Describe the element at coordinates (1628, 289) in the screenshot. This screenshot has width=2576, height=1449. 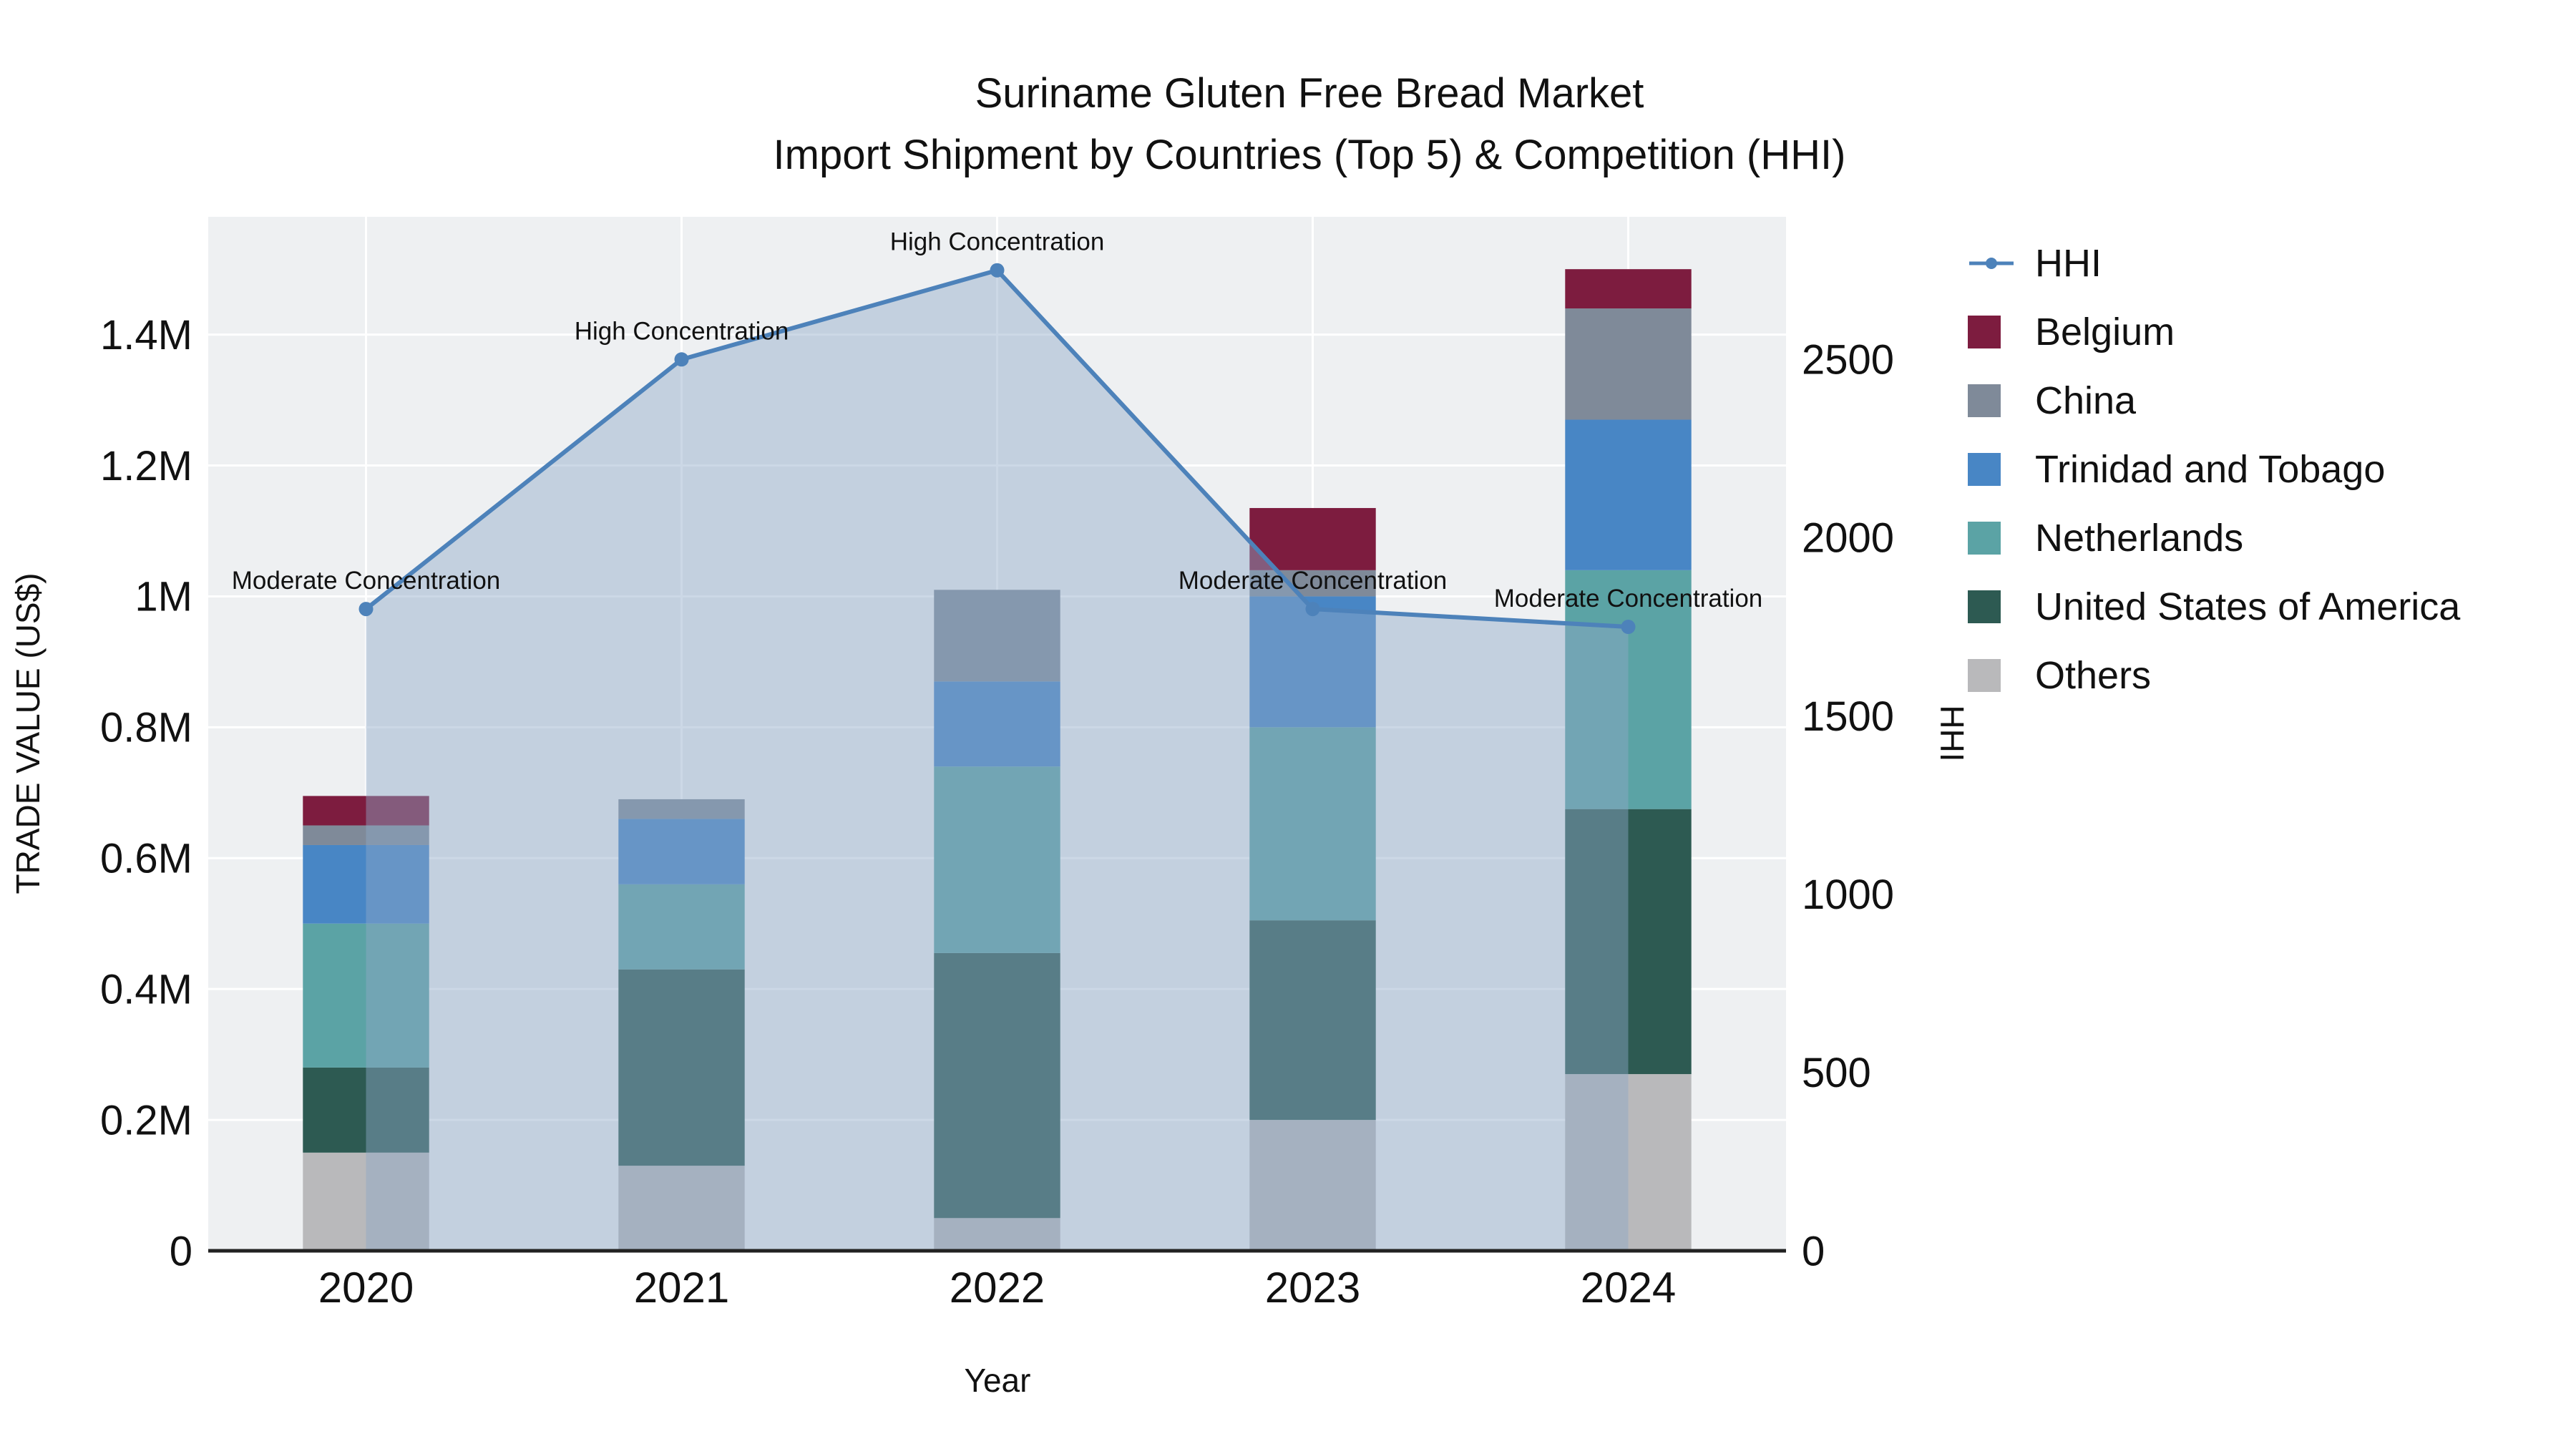
I see `bar-segment-belgium-2024` at that location.